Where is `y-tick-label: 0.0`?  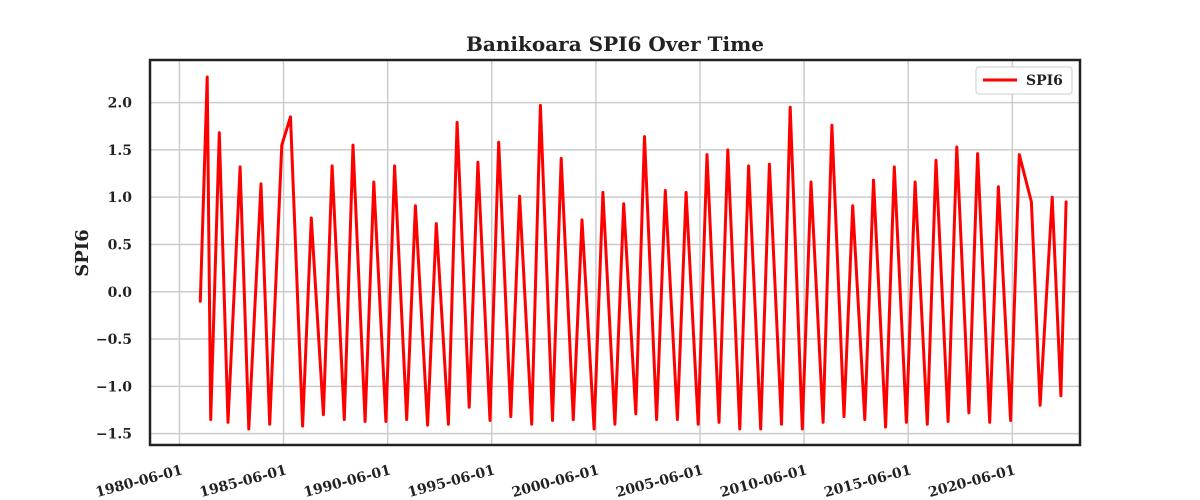
y-tick-label: 0.0 is located at coordinates (120, 293).